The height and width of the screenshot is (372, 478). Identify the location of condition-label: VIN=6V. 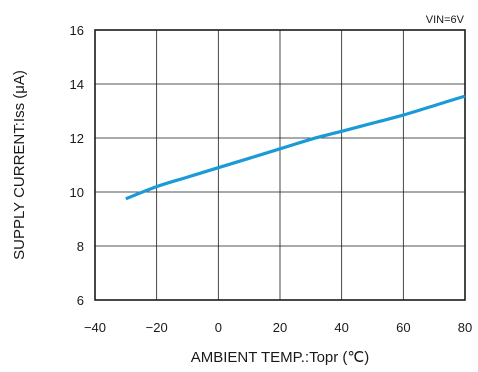
(445, 20).